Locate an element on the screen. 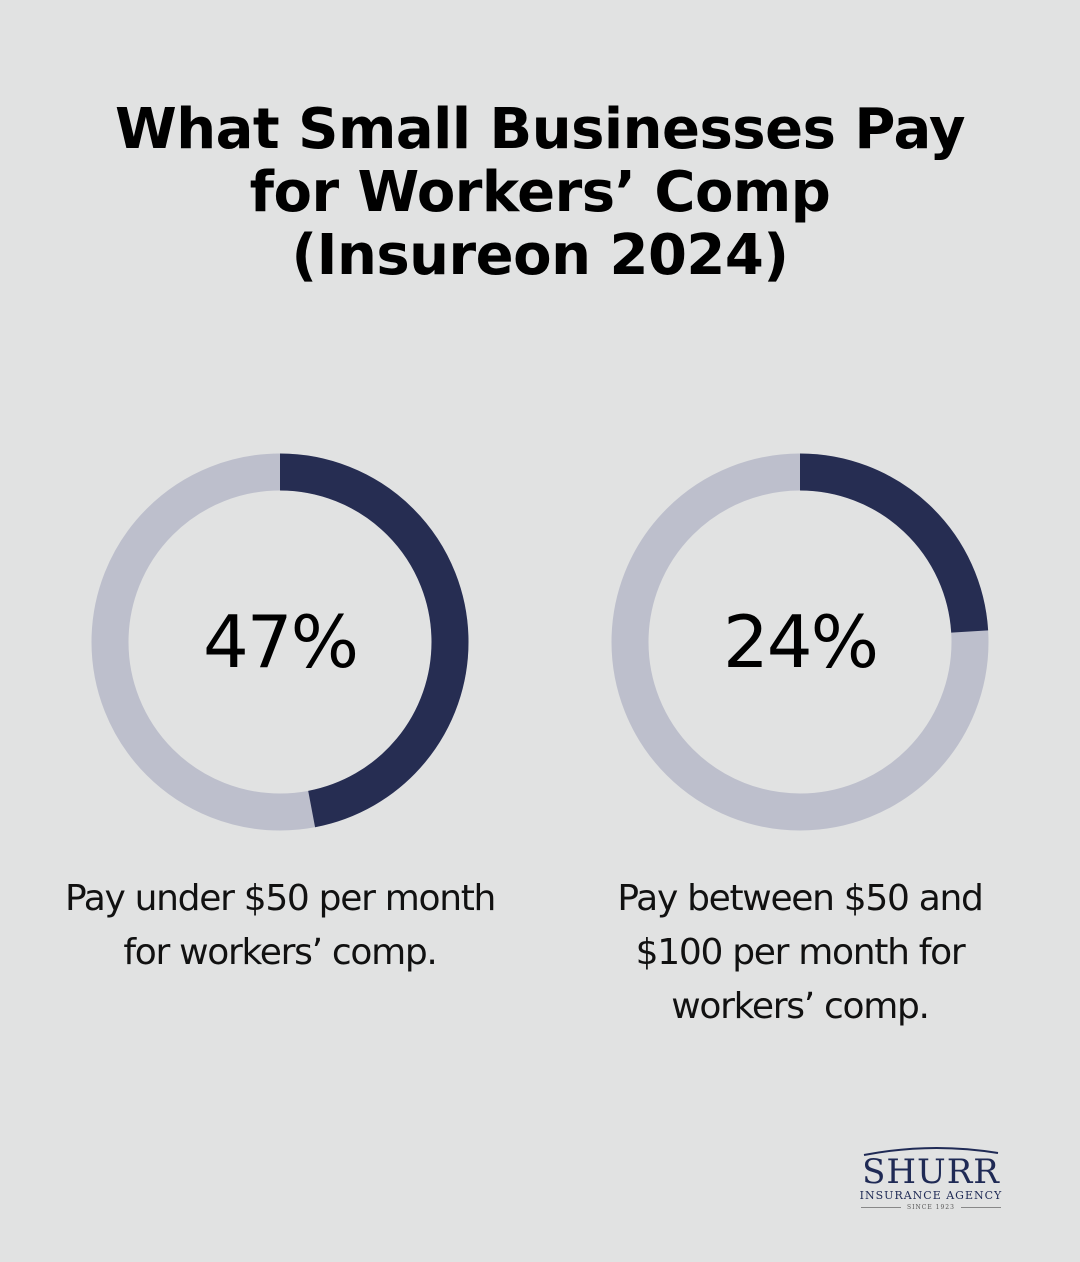 The height and width of the screenshot is (1262, 1080). caption-line: workers’ comp. is located at coordinates (800, 1006).